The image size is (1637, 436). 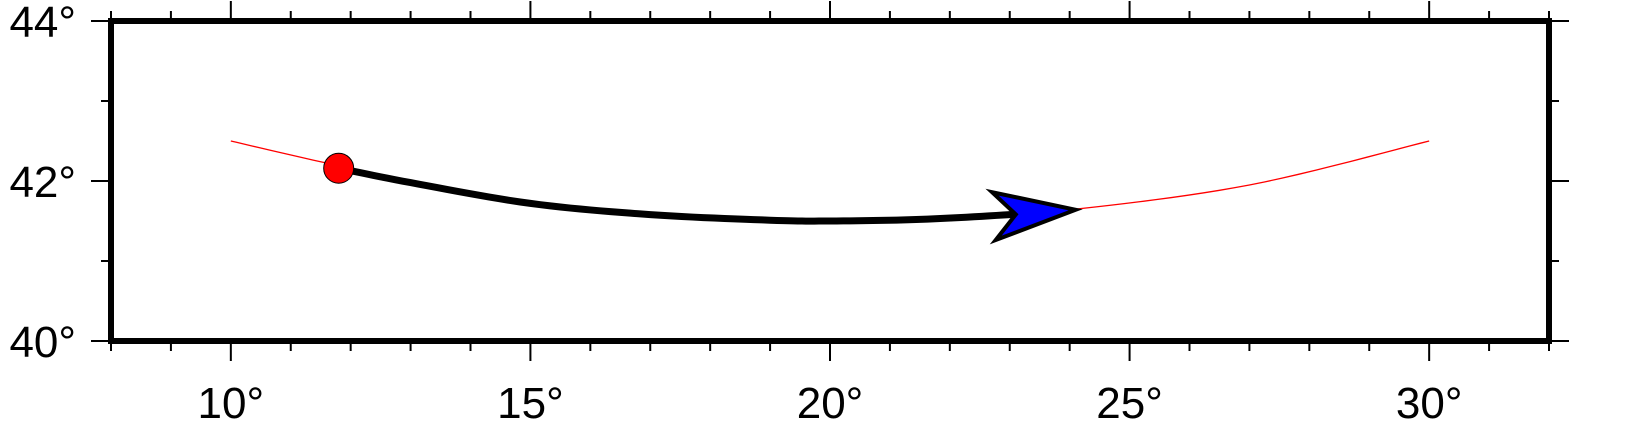 What do you see at coordinates (1129, 403) in the screenshot?
I see `lon-tick-label: 25°` at bounding box center [1129, 403].